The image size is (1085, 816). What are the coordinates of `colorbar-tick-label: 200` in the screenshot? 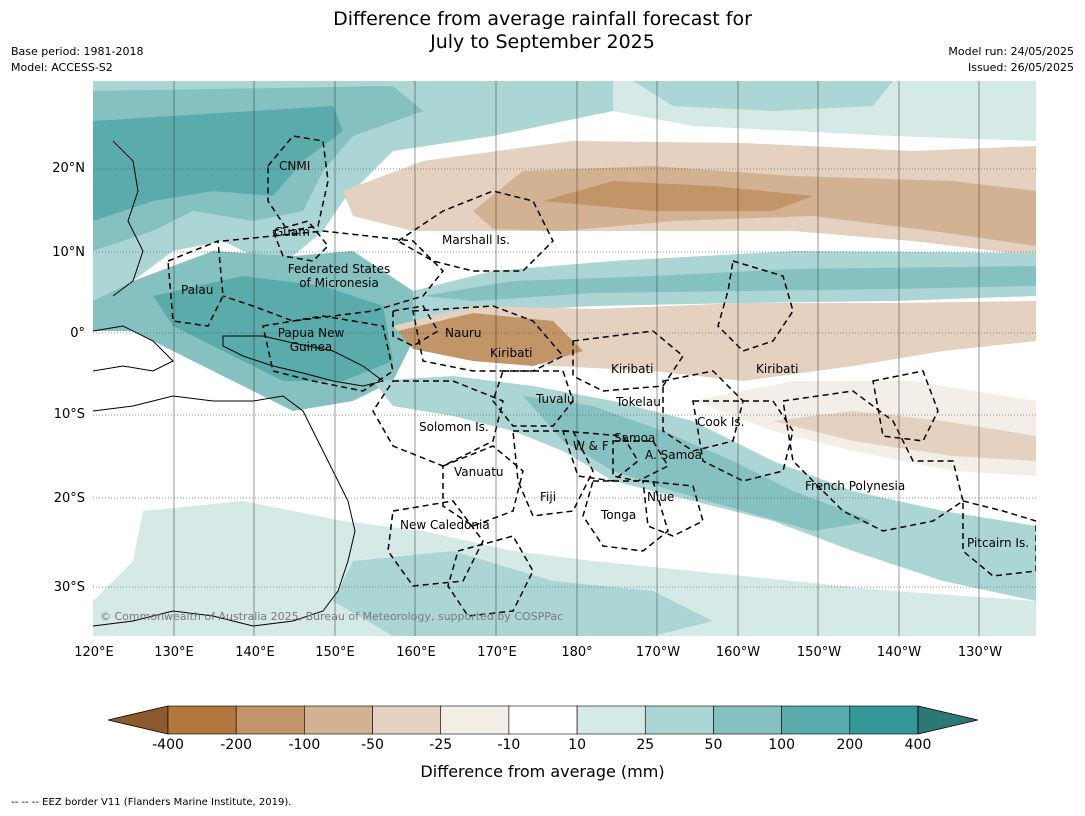 It's located at (850, 745).